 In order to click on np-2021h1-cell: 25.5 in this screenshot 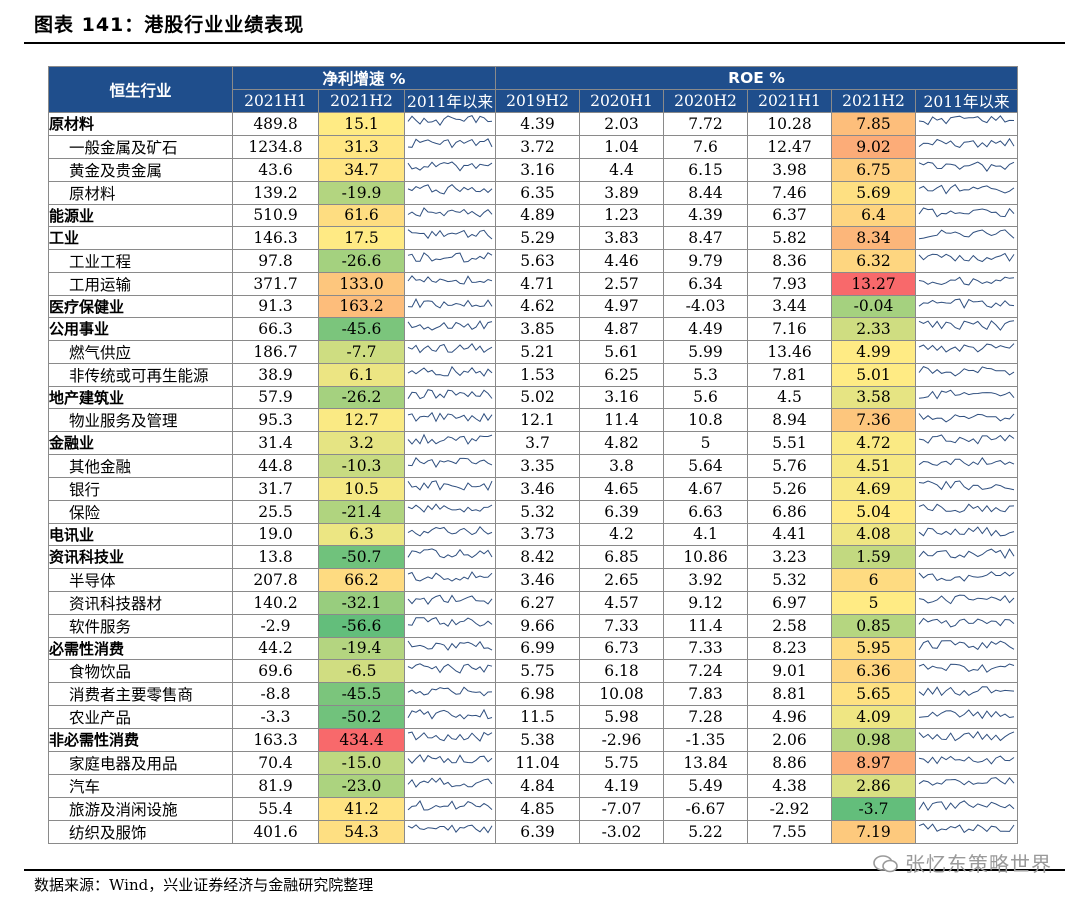, I will do `click(275, 511)`.